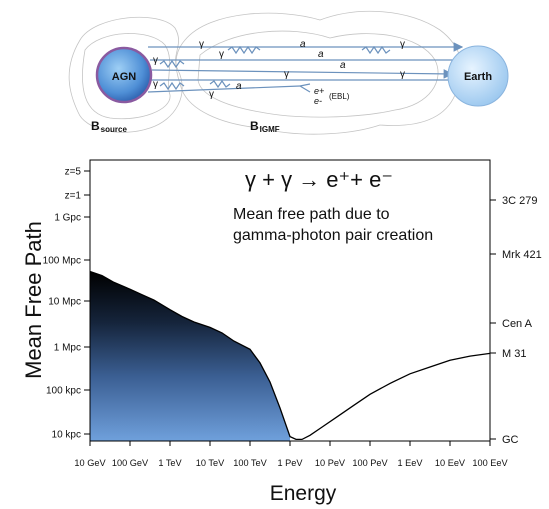 The image size is (549, 509). What do you see at coordinates (339, 96) in the screenshot?
I see `pair-label-ebl: (EBL)` at bounding box center [339, 96].